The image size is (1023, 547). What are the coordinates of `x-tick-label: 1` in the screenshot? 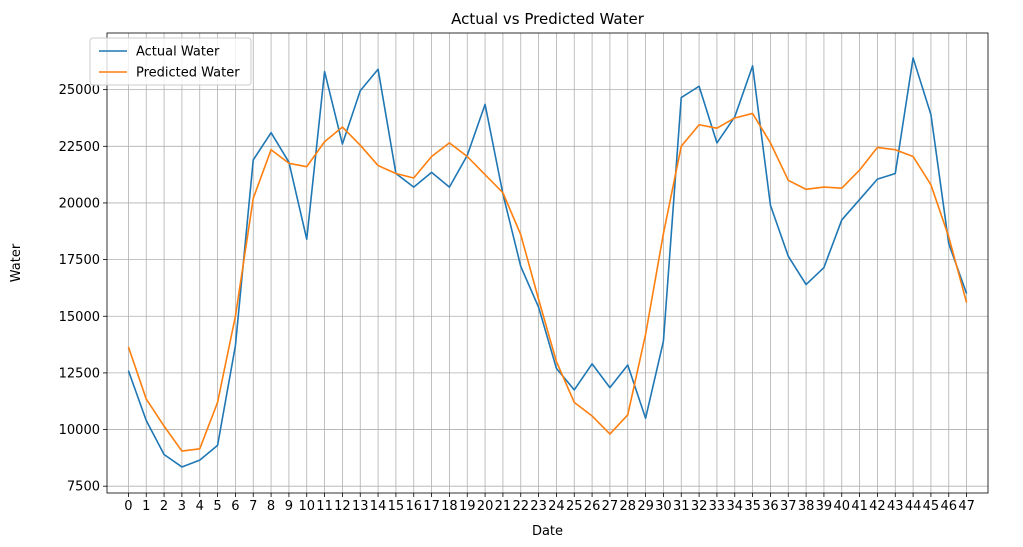 It's located at (146, 506).